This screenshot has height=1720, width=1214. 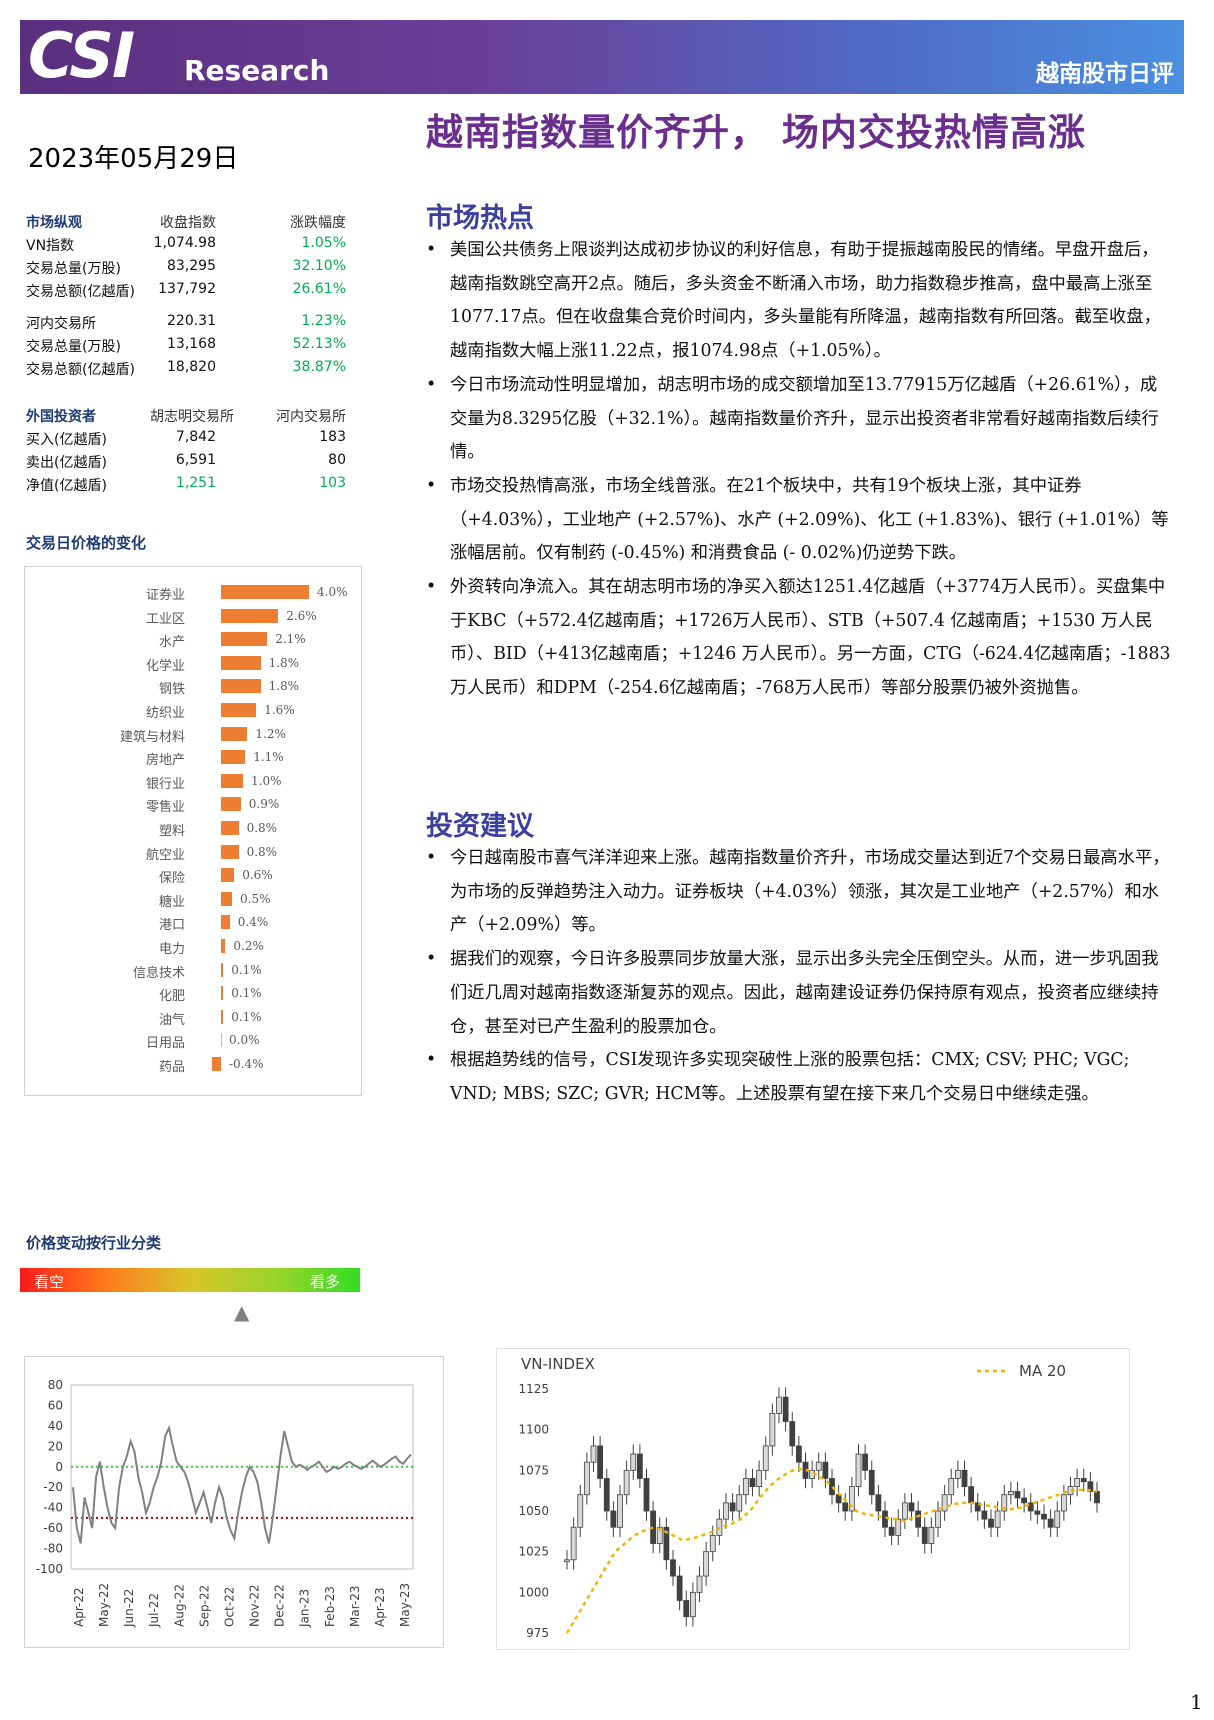 I want to click on sector-value: 0.2%, so click(x=248, y=946).